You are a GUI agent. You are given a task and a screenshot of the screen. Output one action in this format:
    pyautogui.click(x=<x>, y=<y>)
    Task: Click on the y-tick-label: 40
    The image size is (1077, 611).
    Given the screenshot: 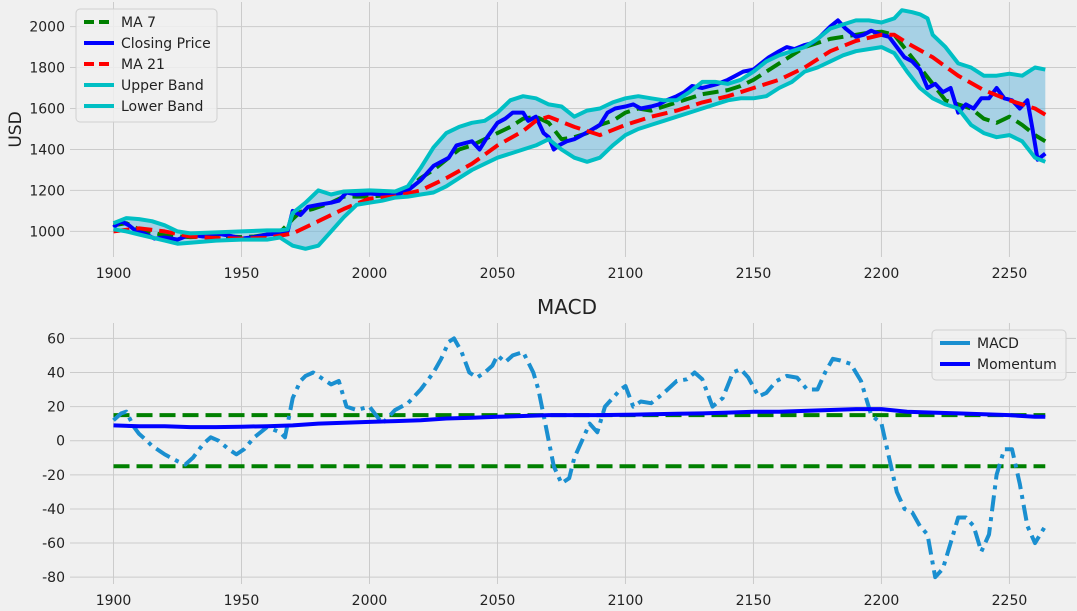 What is the action you would take?
    pyautogui.click(x=56, y=373)
    